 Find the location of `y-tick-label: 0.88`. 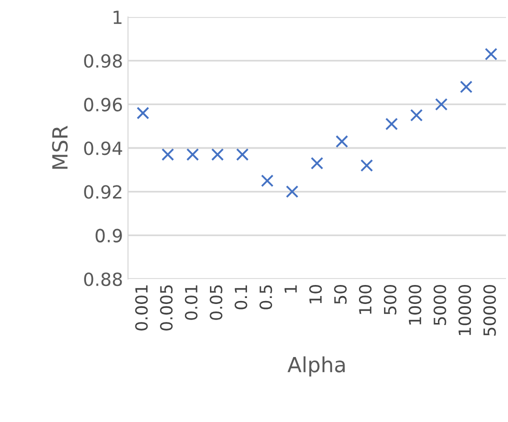

y-tick-label: 0.88 is located at coordinates (103, 279).